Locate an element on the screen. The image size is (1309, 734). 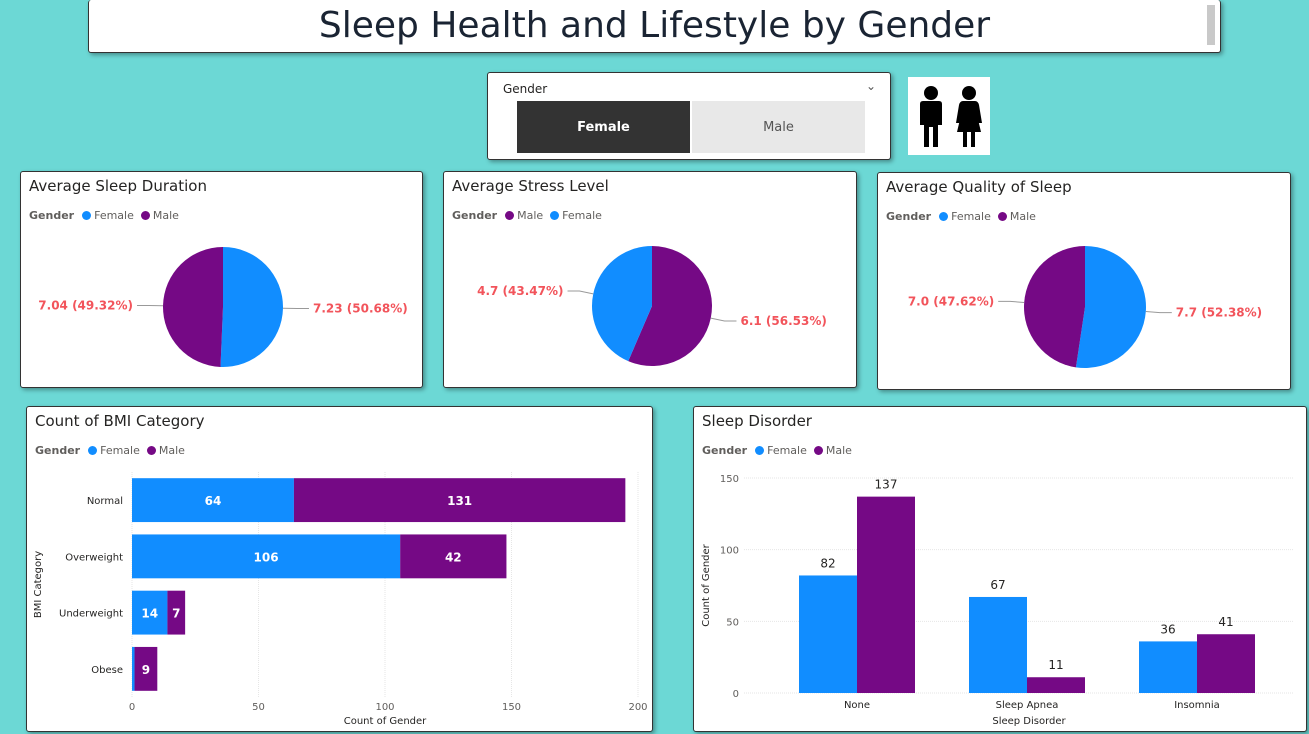
pie-chart: 7.23 (50.68%) 7.04 (49.32%) is located at coordinates (223, 307).